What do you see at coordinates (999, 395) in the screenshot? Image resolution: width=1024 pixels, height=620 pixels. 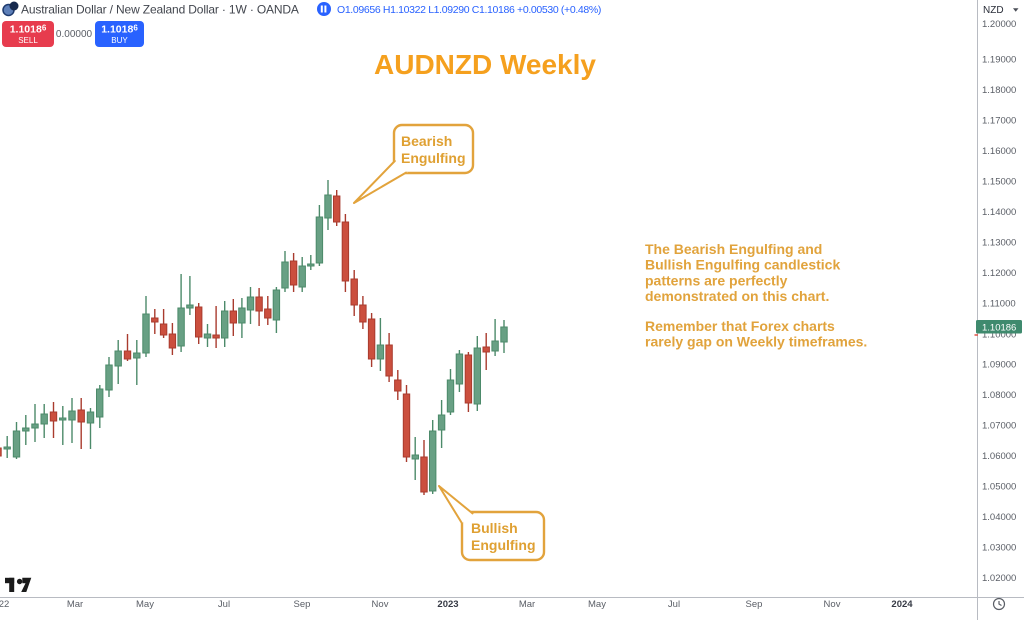 I see `svg-text: 1.08000` at bounding box center [999, 395].